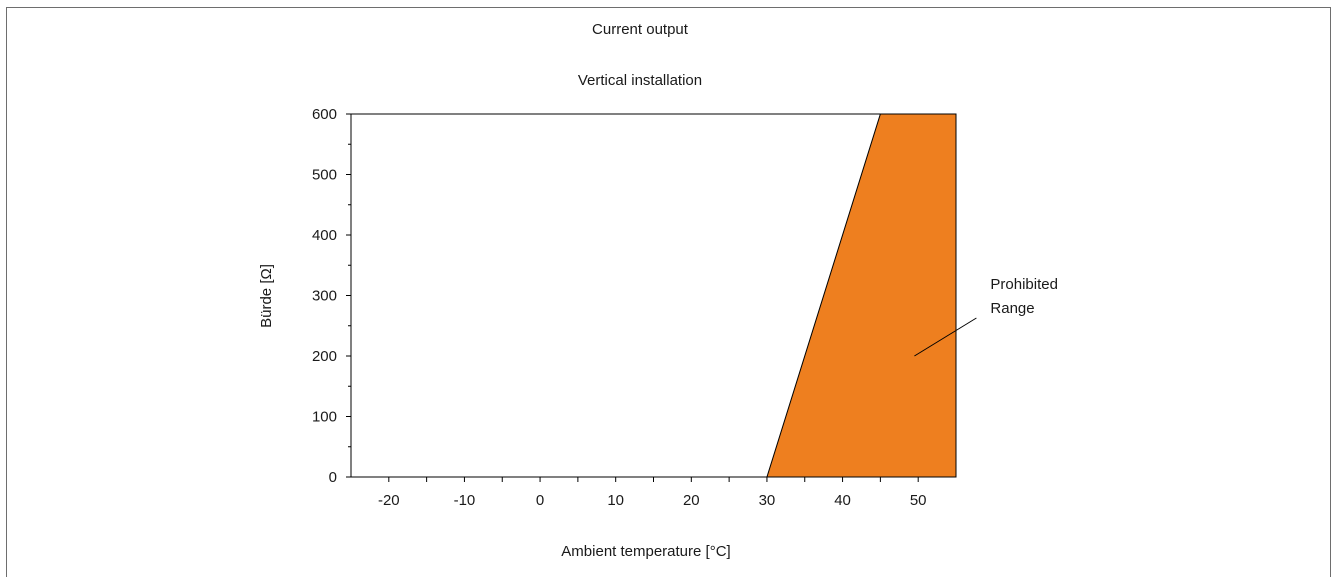 The height and width of the screenshot is (577, 1339). I want to click on chart-subtitle: Vertical installation, so click(640, 80).